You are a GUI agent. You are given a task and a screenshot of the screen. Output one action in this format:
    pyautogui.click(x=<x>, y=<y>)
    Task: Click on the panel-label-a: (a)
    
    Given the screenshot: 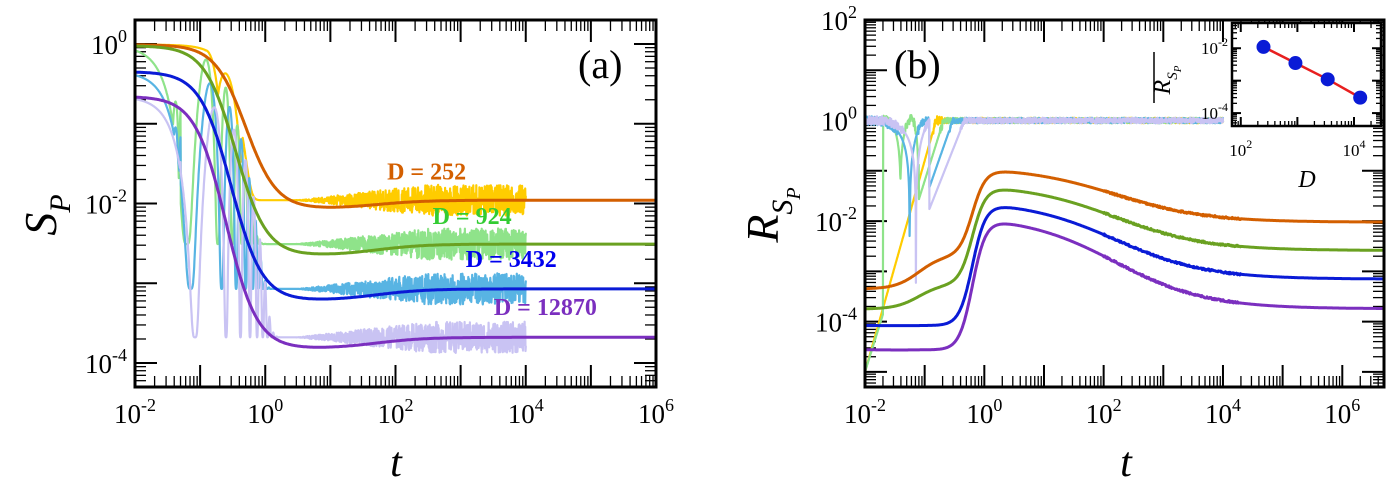 What is the action you would take?
    pyautogui.click(x=600, y=64)
    